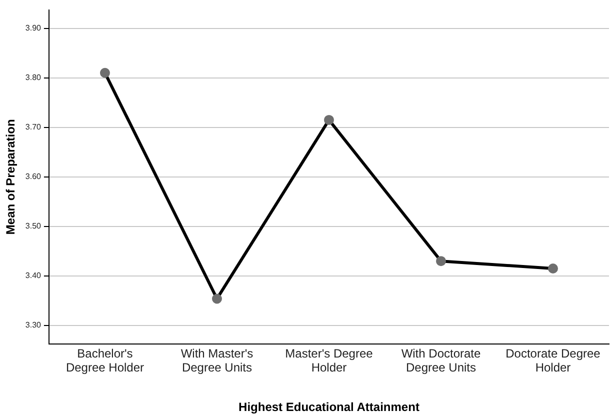 This screenshot has width=616, height=419. What do you see at coordinates (11, 177) in the screenshot?
I see `y-axis-title: Mean of Preparation` at bounding box center [11, 177].